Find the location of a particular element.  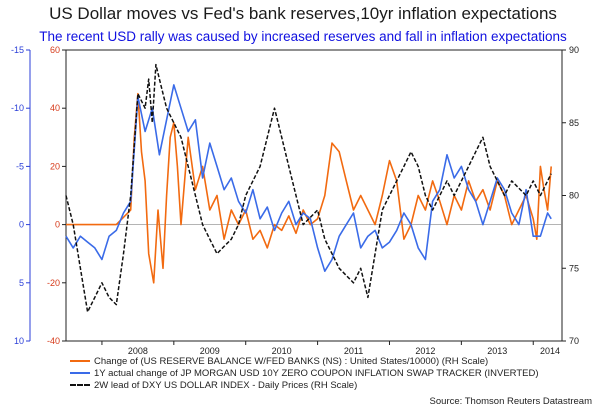

x-tick-label: 2011 is located at coordinates (353, 351).